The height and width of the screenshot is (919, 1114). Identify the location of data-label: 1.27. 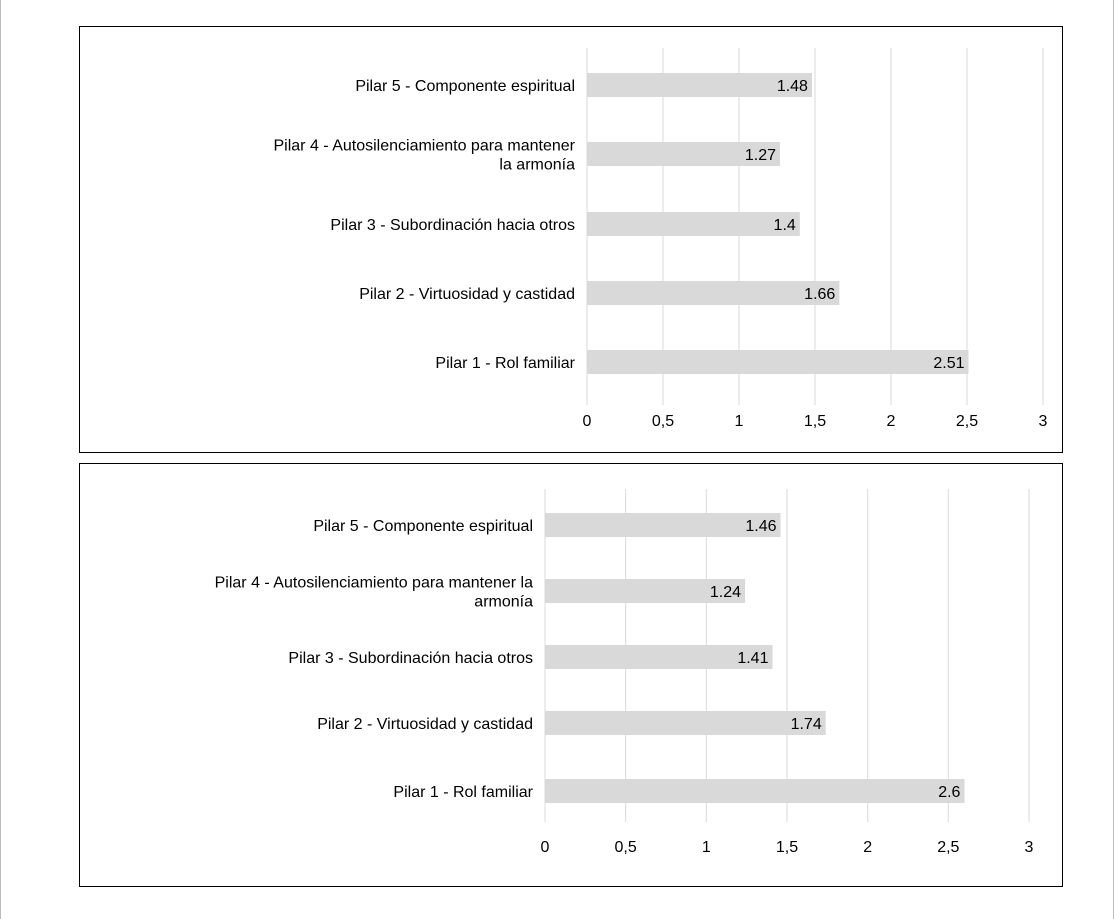
(760, 155).